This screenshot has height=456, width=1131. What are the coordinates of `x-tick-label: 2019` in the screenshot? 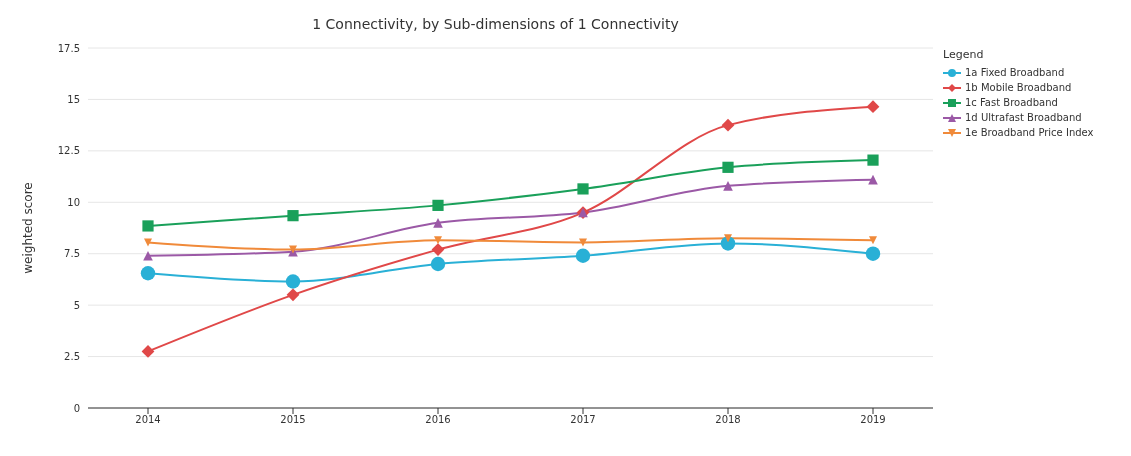 It's located at (873, 420).